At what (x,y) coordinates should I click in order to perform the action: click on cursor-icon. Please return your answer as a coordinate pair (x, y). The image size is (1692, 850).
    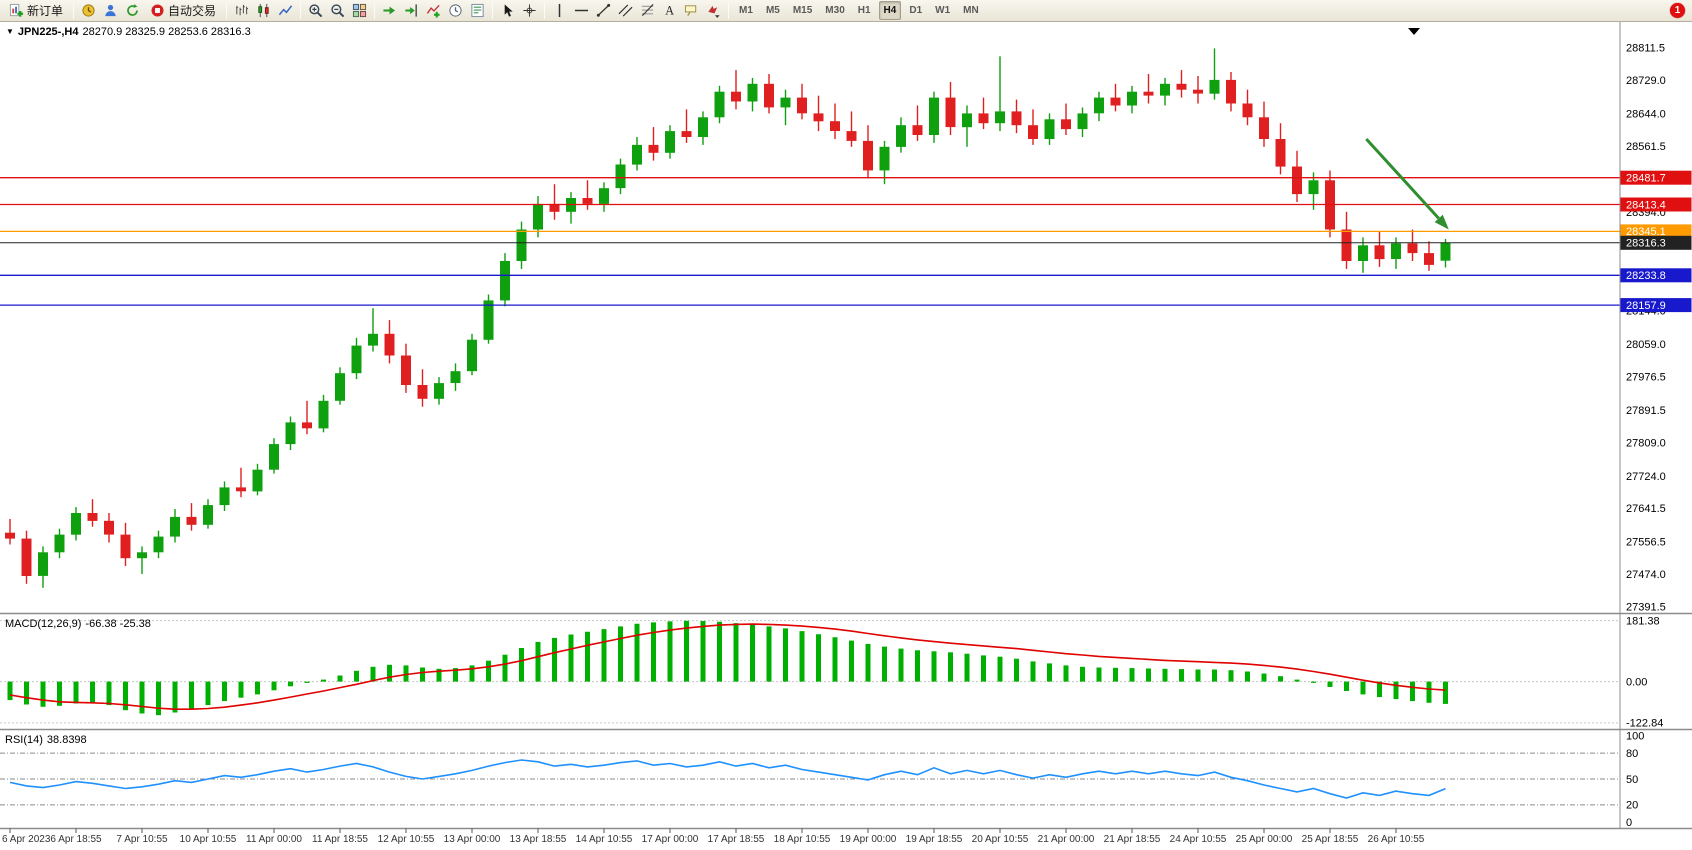
    Looking at the image, I should click on (507, 10).